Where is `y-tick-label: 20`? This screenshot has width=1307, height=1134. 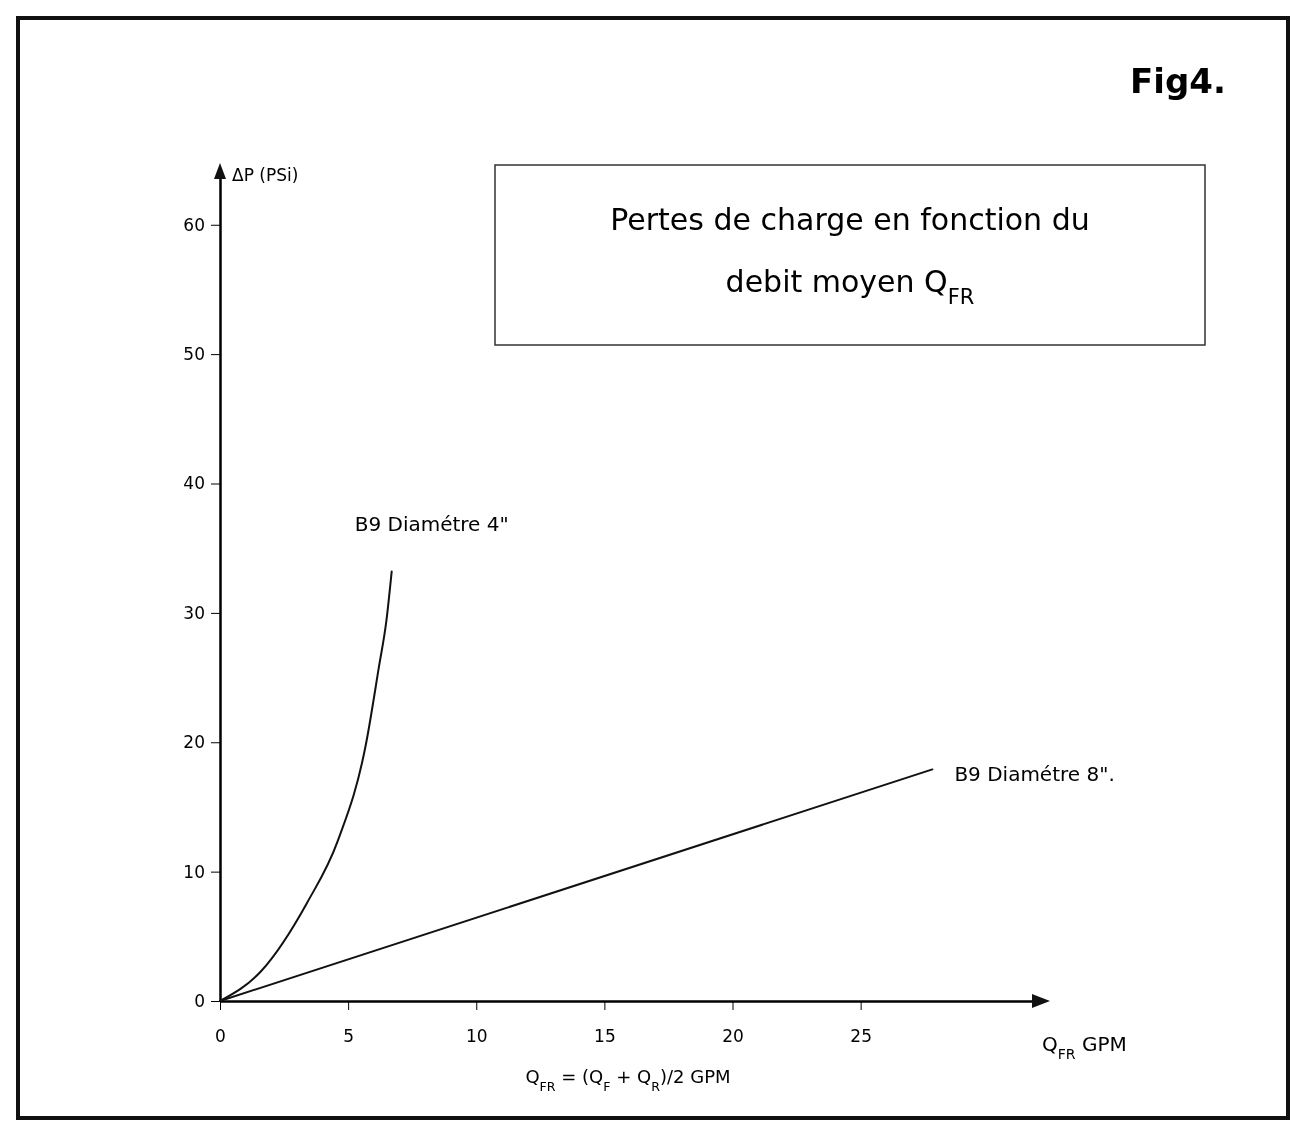
y-tick-label: 20 is located at coordinates (194, 742).